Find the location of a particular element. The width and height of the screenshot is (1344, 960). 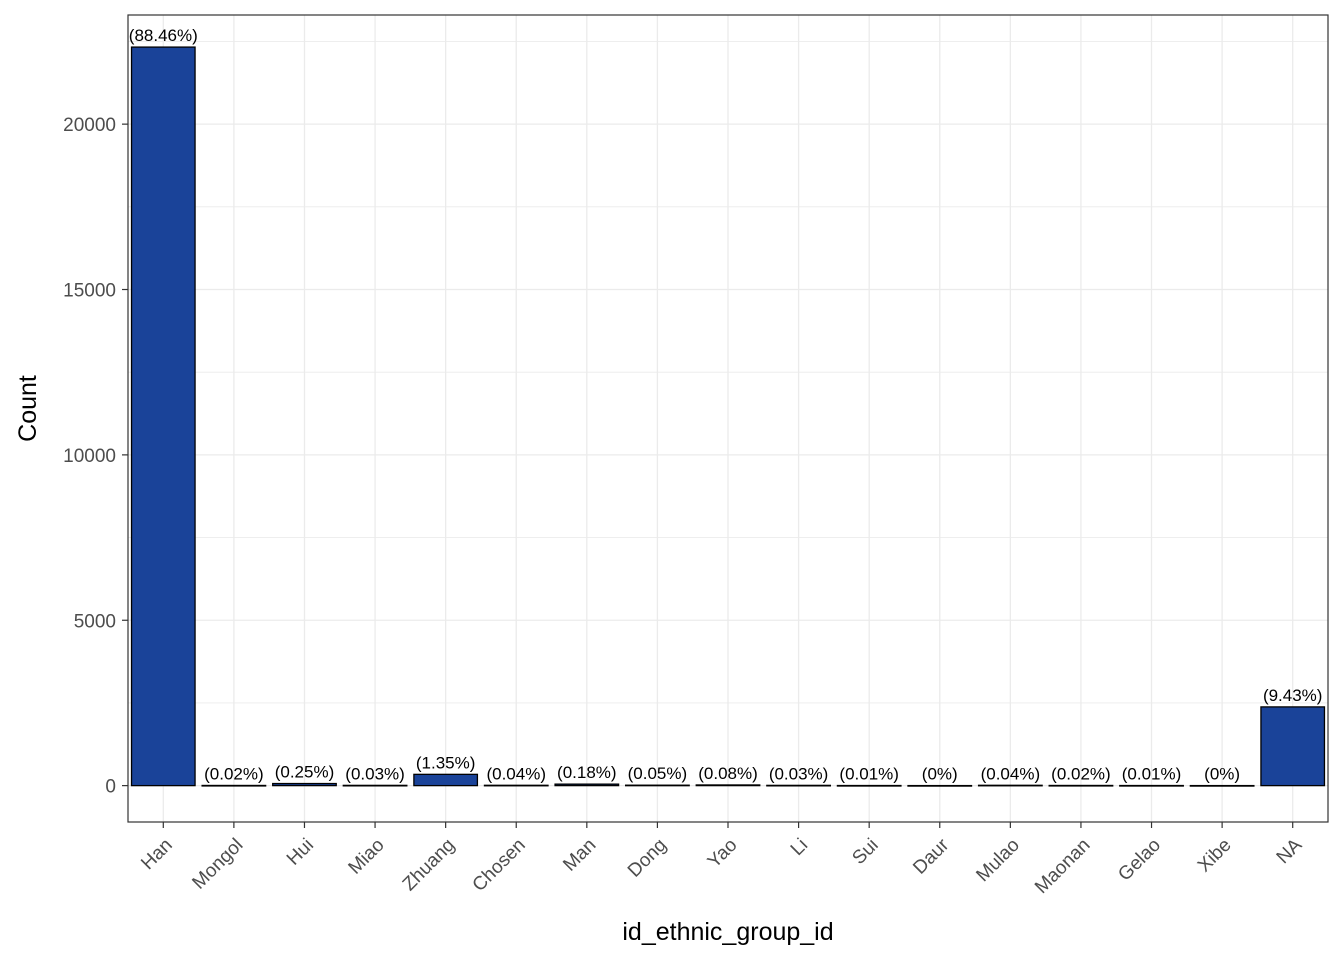

y-tick-label: 15000 is located at coordinates (89, 291).